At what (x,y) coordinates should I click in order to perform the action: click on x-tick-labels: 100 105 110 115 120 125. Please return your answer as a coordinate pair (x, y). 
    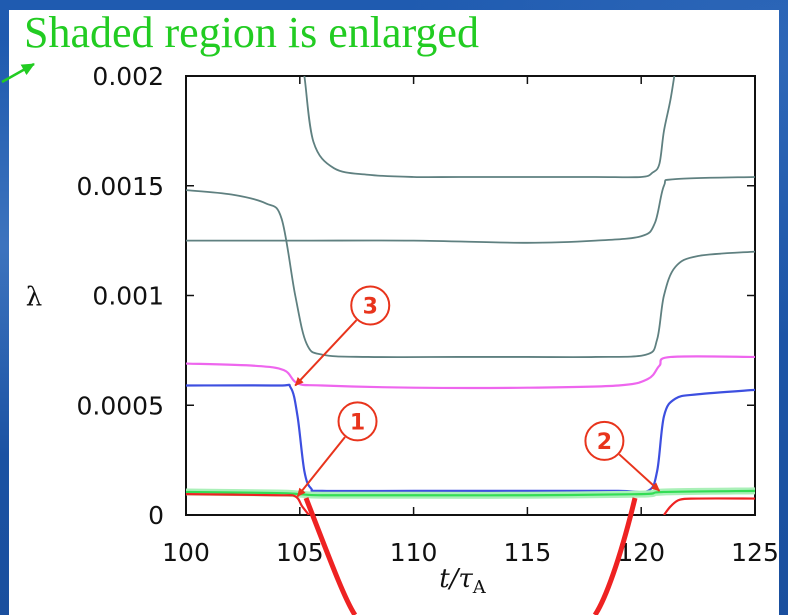
    Looking at the image, I should click on (470, 552).